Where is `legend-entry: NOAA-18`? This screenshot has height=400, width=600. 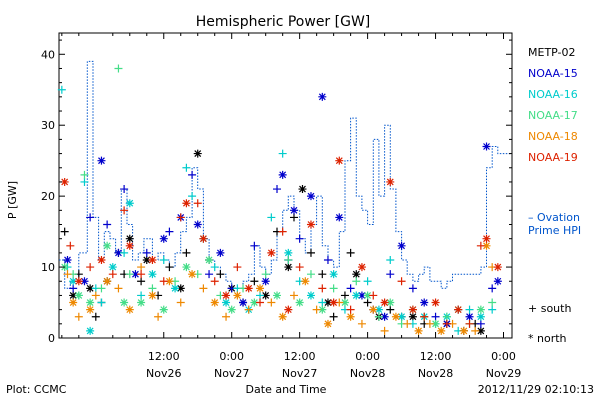 legend-entry: NOAA-18 is located at coordinates (553, 136).